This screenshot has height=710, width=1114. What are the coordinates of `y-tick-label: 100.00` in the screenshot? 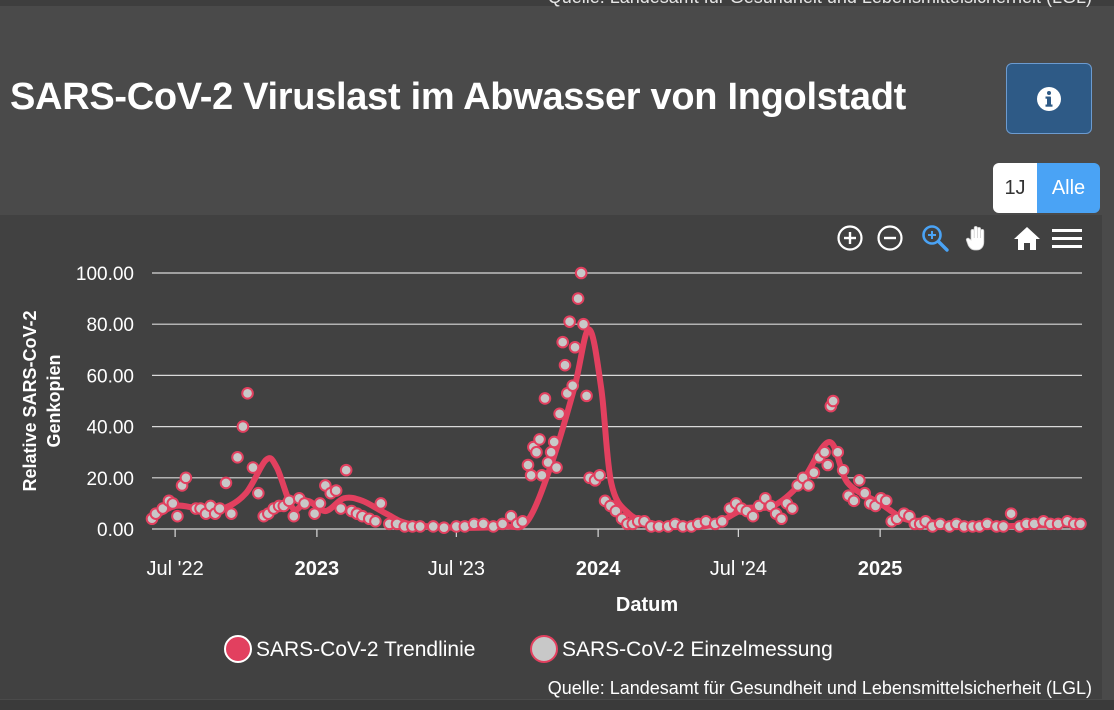 It's located at (105, 274).